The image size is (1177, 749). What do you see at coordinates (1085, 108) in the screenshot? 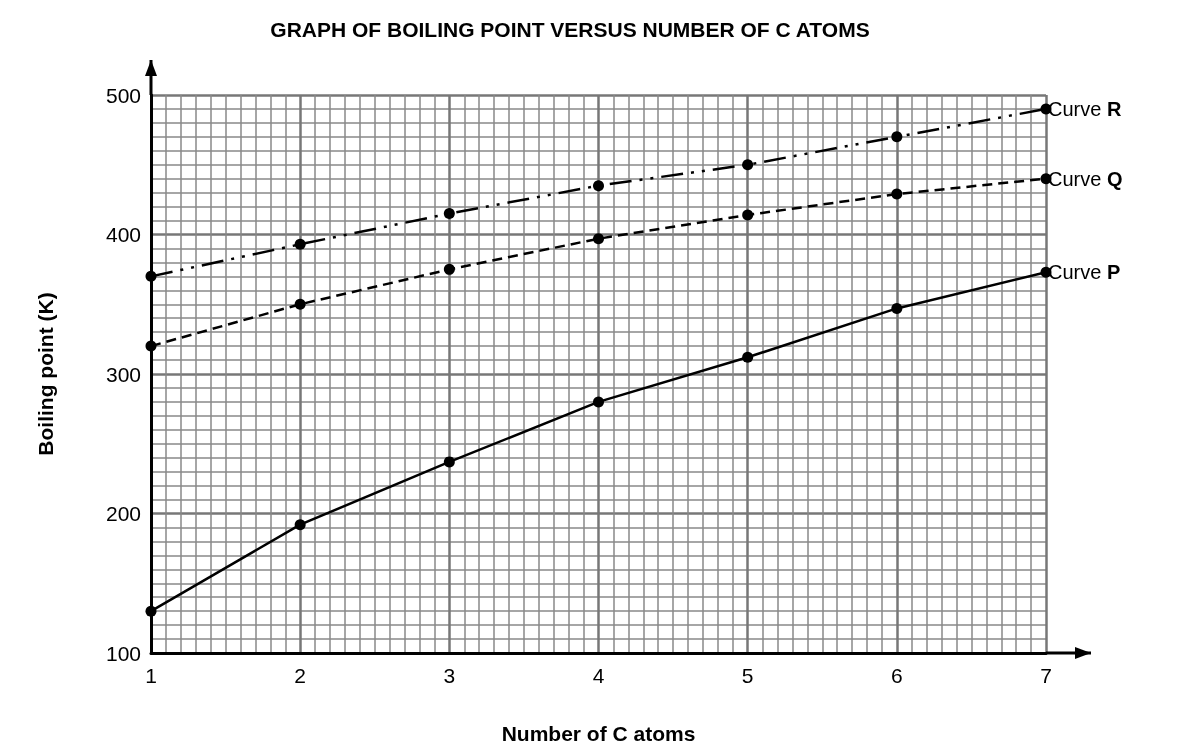
I see `series-label: Curve R` at bounding box center [1085, 108].